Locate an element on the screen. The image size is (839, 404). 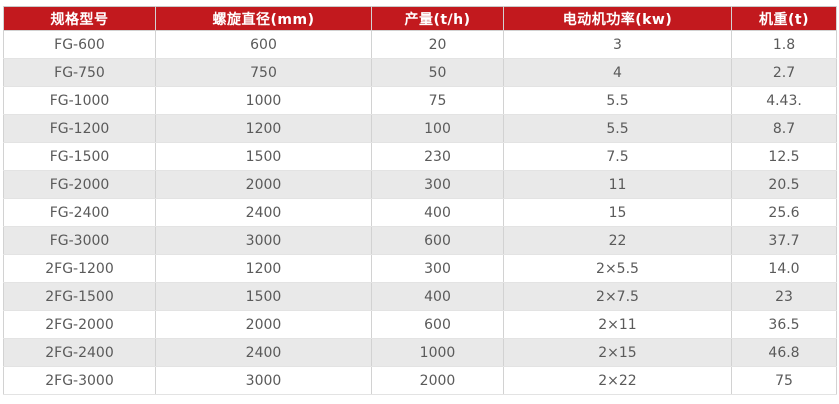
cell-power: 7.5 is located at coordinates (617, 156).